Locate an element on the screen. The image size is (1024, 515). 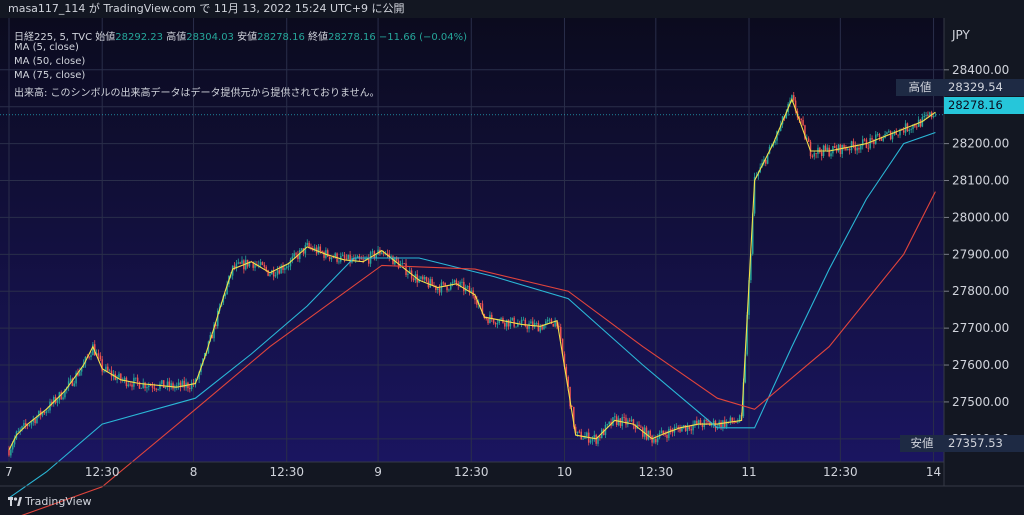
time-axis: 7 12:30 8 12:30 9 12:30 10 12:30 11 12:30 14 is located at coordinates (473, 472).